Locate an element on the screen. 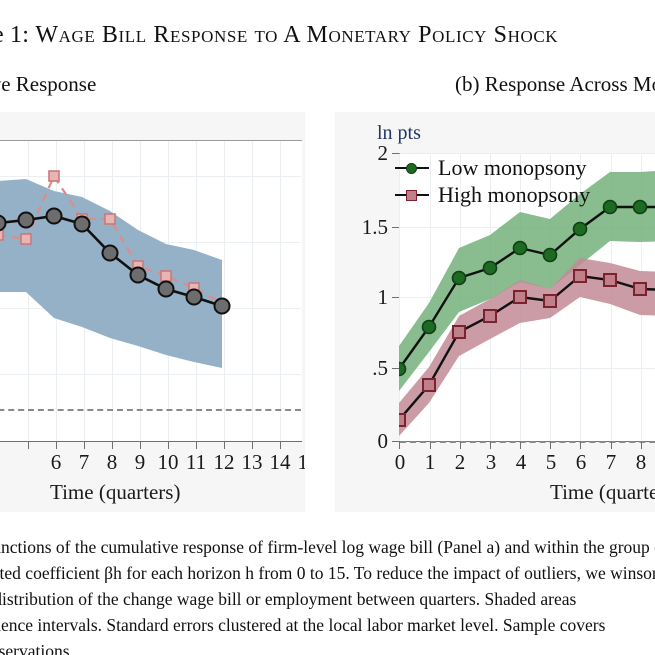 Image resolution: width=655 pixels, height=655 pixels. footnote-line: 4.2 million firm-quarter observations is located at coordinates (35, 648).